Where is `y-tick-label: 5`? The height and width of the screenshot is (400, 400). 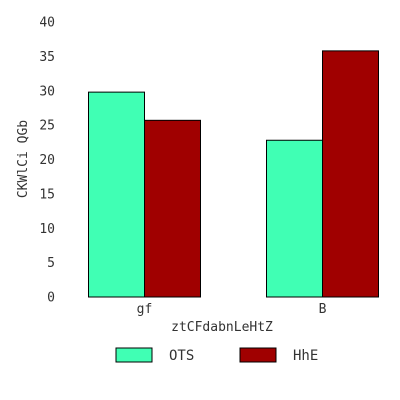 y-tick-label: 5 is located at coordinates (51, 263).